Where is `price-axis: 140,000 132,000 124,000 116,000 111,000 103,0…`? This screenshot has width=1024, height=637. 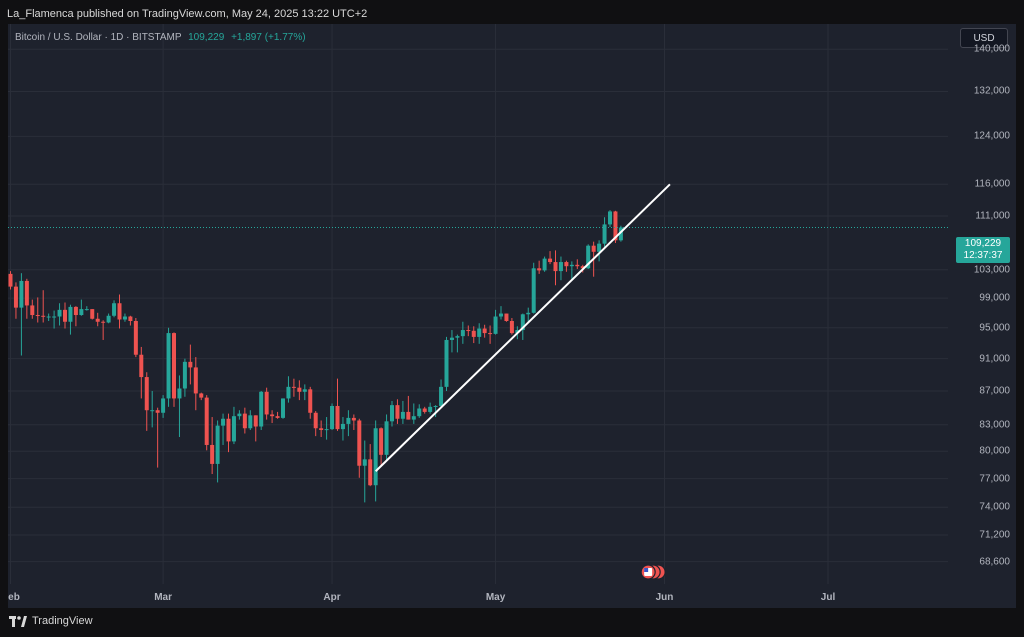 price-axis: 140,000 132,000 124,000 116,000 111,000 103,0… is located at coordinates (982, 316).